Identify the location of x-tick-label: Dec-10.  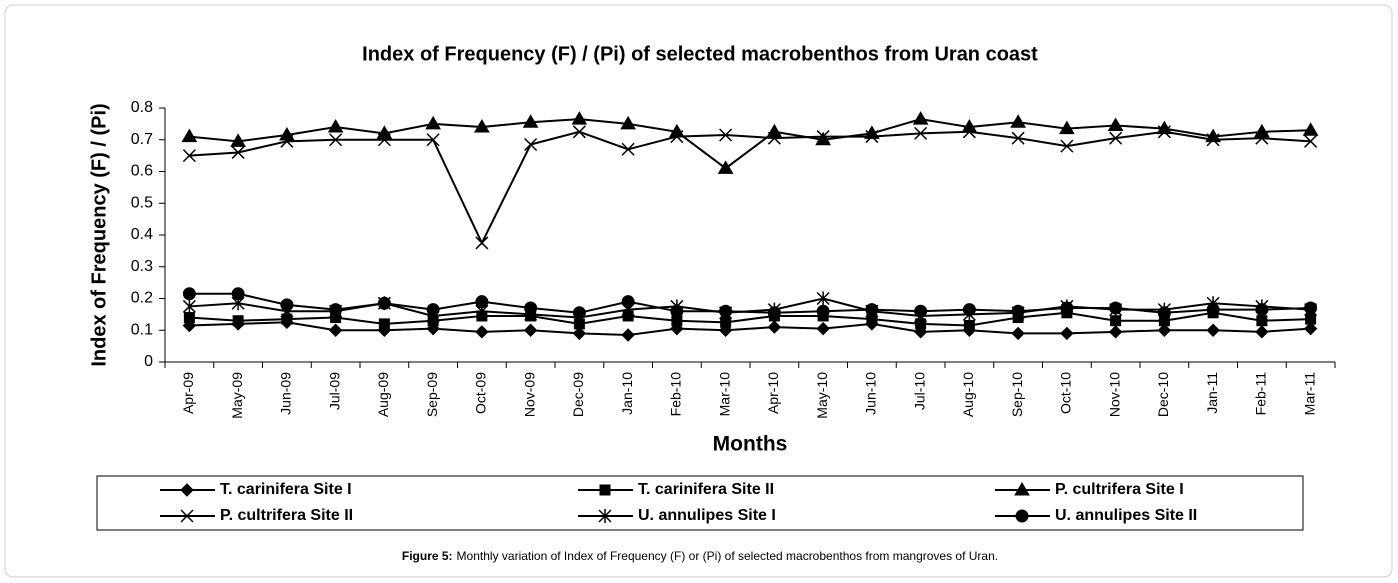
(1163, 394).